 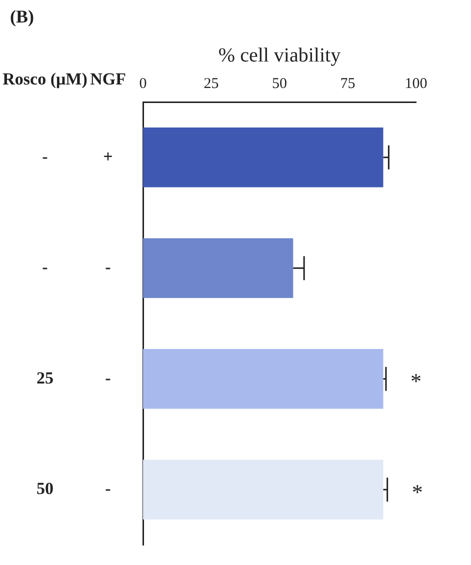 I want to click on x-tick-label: 50, so click(x=279, y=84).